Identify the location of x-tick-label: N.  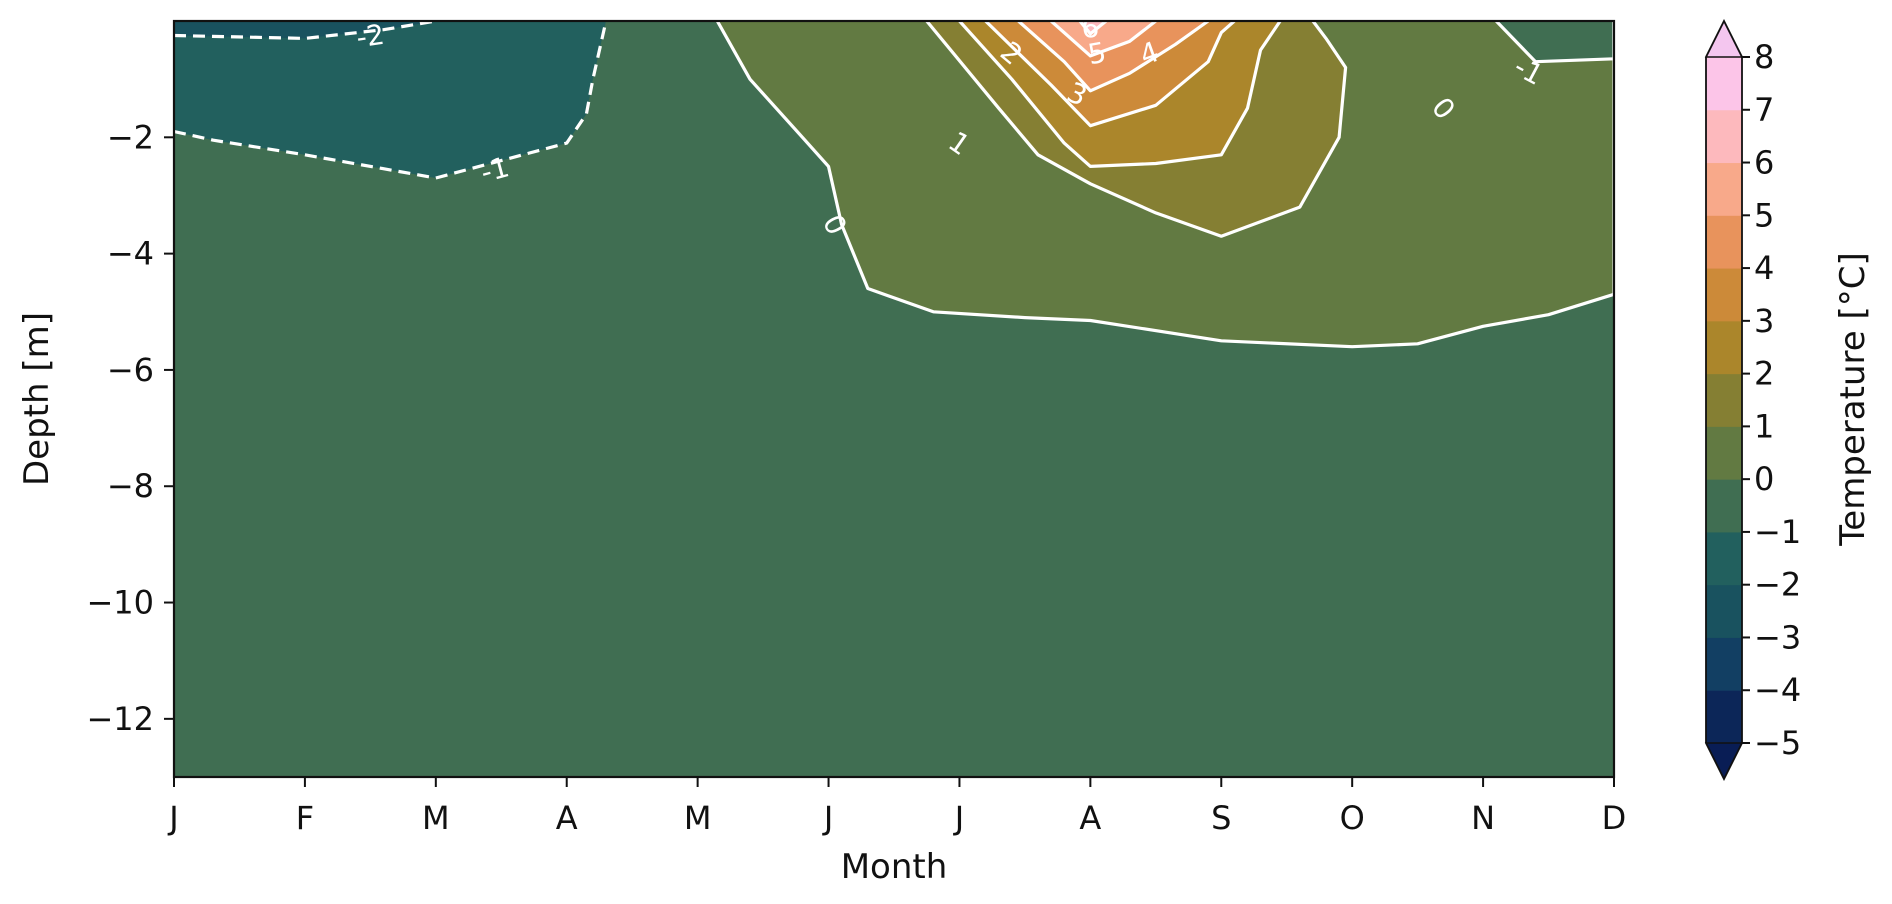
(1483, 818).